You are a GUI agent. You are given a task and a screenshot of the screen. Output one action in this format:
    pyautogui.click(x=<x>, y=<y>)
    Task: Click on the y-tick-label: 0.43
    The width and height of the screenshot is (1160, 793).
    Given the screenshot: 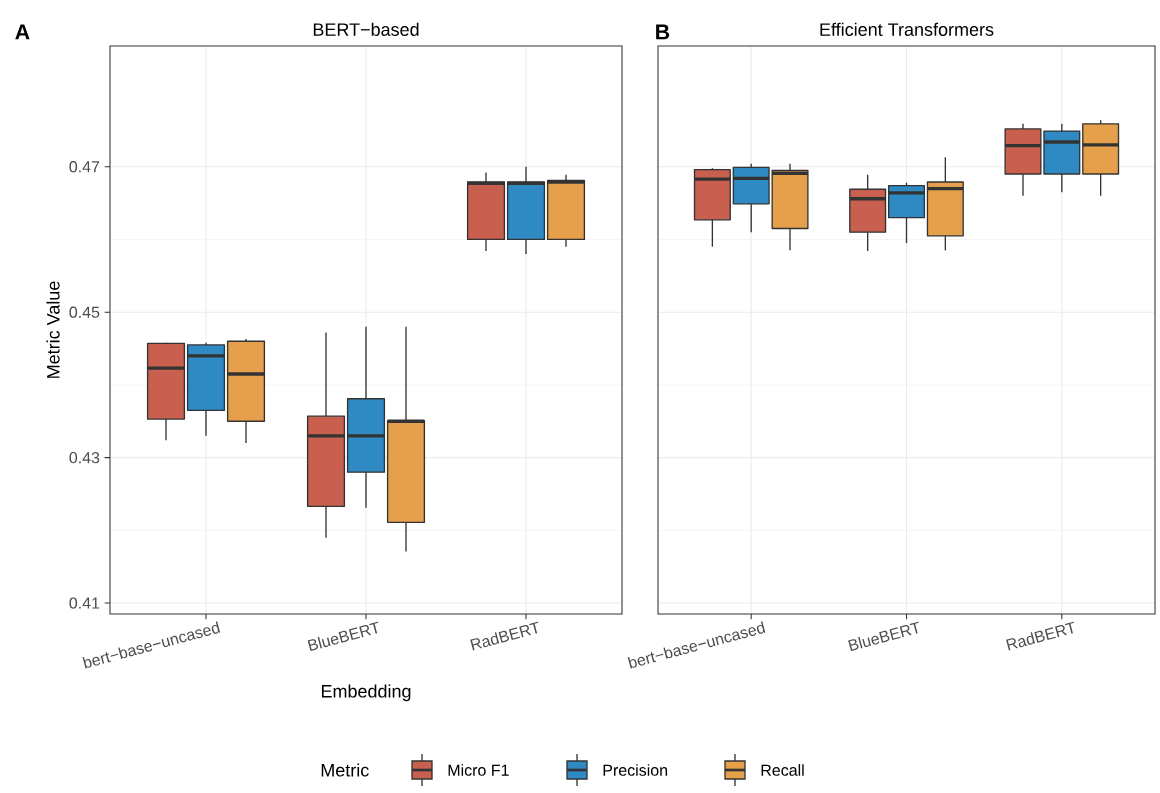 What is the action you would take?
    pyautogui.click(x=84, y=457)
    